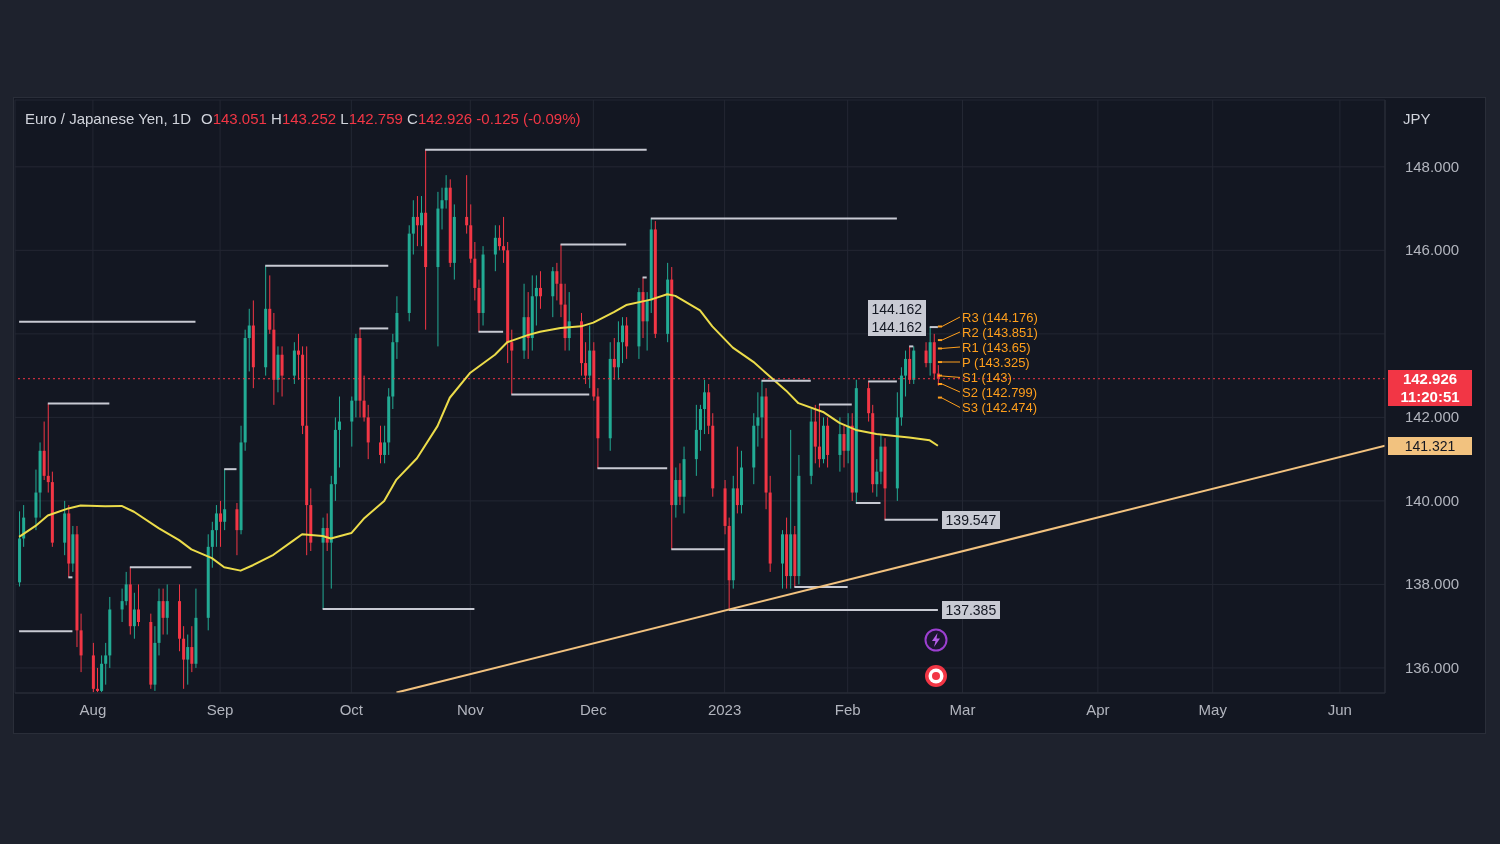 The width and height of the screenshot is (1500, 844). I want to click on text: Euro / Japanese Yen, 1D, so click(108, 118).